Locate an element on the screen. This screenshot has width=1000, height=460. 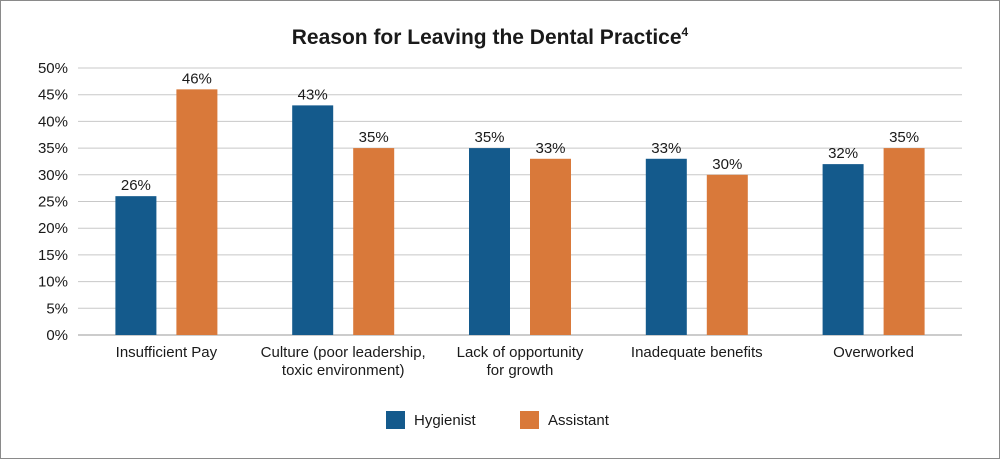
data-label: 46% is located at coordinates (197, 78).